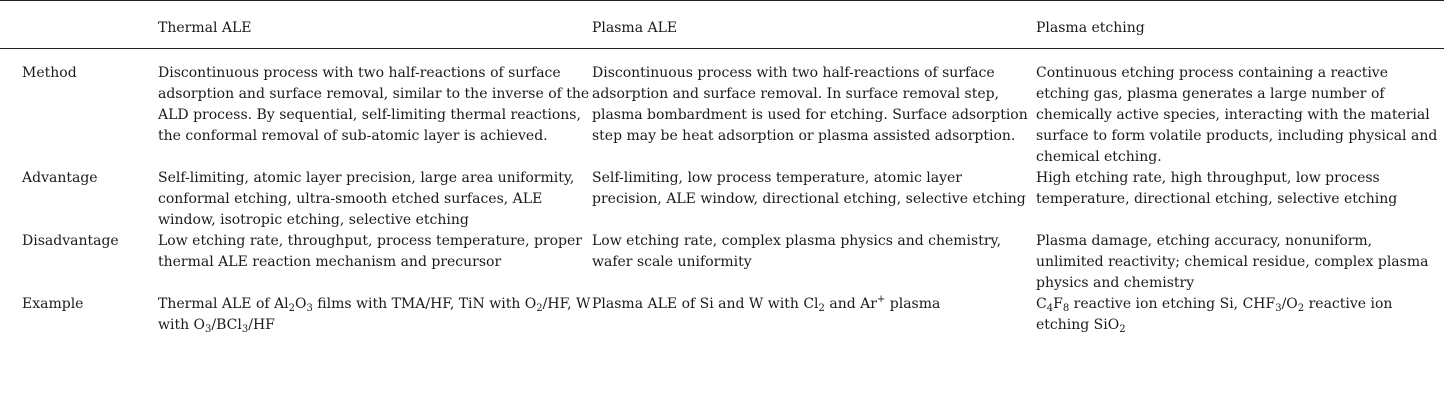 The width and height of the screenshot is (1444, 406). Describe the element at coordinates (53, 304) in the screenshot. I see `row-label-example: Example` at that location.